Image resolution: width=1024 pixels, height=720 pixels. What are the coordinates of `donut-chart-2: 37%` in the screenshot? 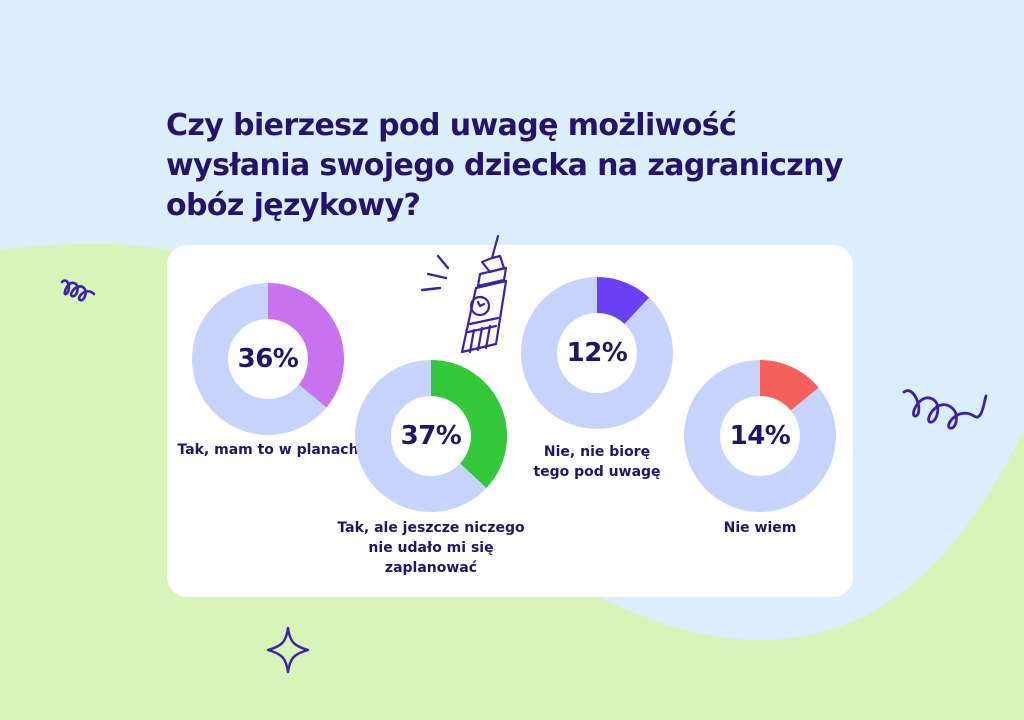 It's located at (431, 436).